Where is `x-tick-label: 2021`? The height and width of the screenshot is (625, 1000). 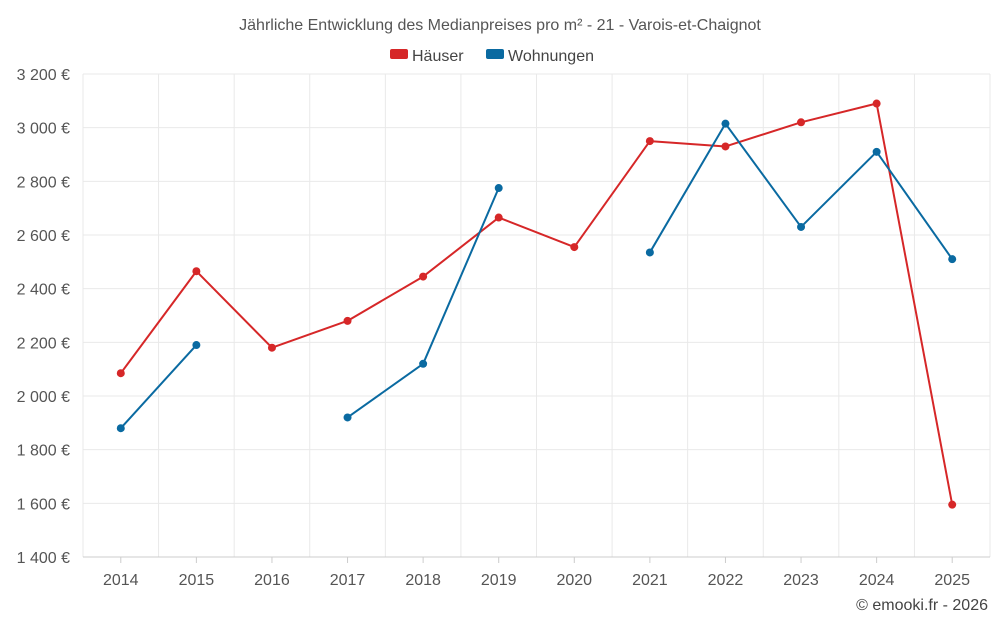 x-tick-label: 2021 is located at coordinates (650, 580).